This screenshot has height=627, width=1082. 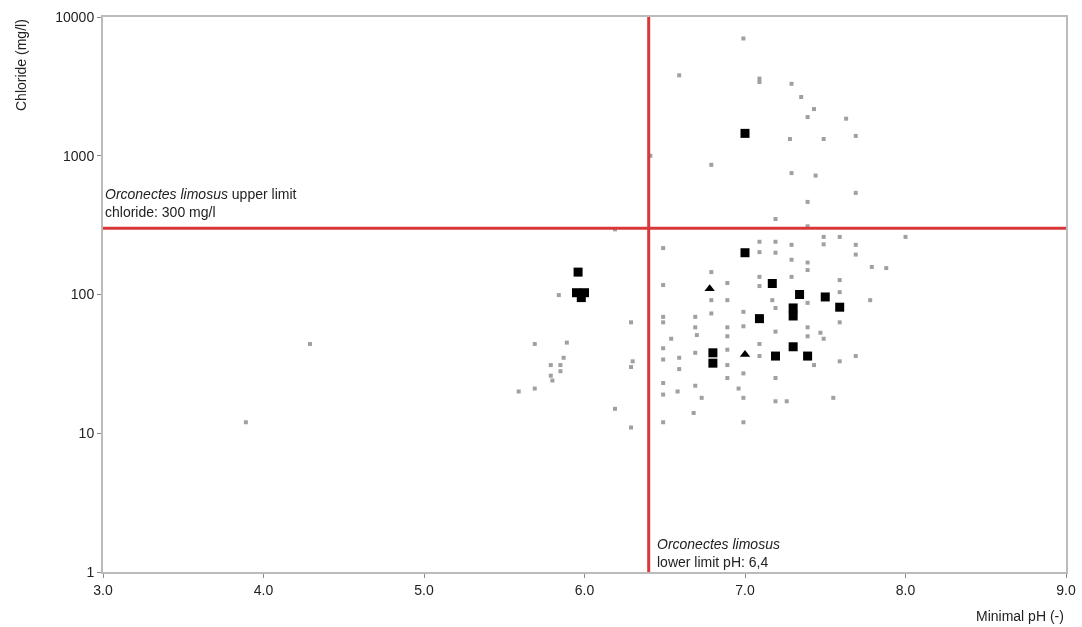 I want to click on x-tick-label: 4.0, so click(x=263, y=589).